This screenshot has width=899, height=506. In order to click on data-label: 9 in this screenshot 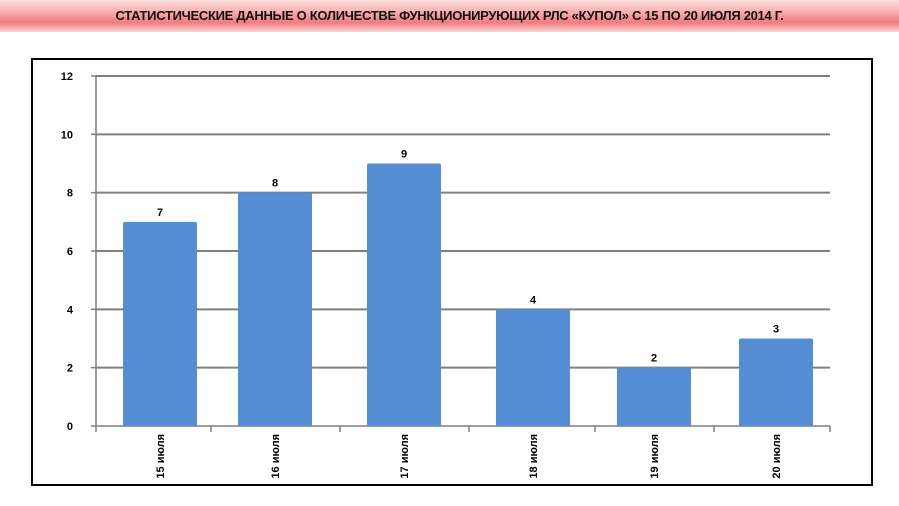, I will do `click(404, 155)`.